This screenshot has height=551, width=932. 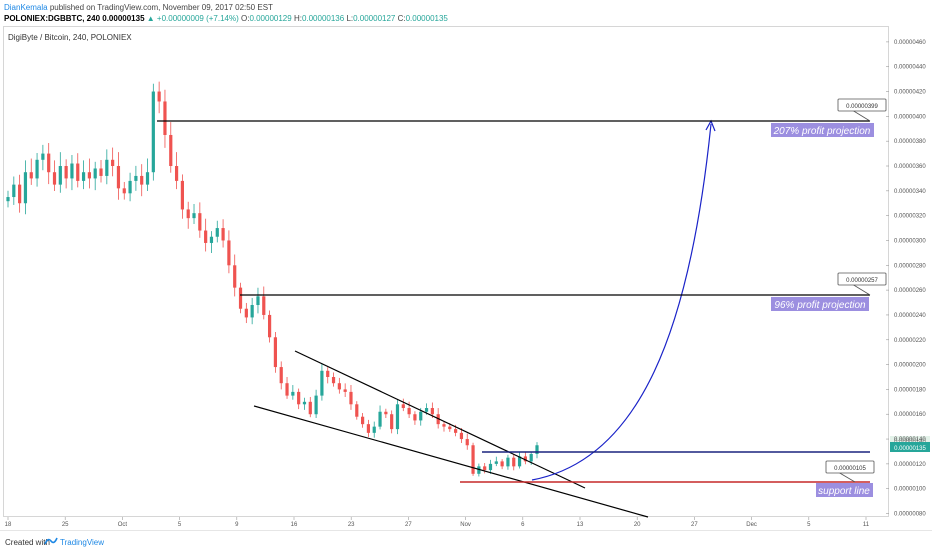 I want to click on x-tick-label: 9, so click(x=237, y=525).